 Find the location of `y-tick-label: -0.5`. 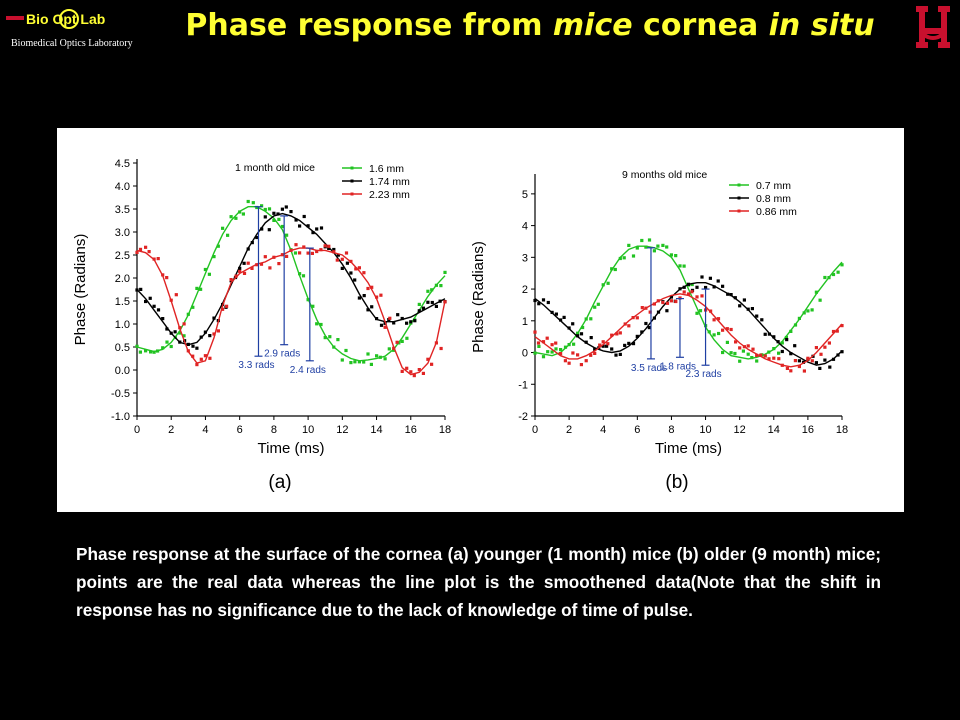

y-tick-label: -0.5 is located at coordinates (120, 394).